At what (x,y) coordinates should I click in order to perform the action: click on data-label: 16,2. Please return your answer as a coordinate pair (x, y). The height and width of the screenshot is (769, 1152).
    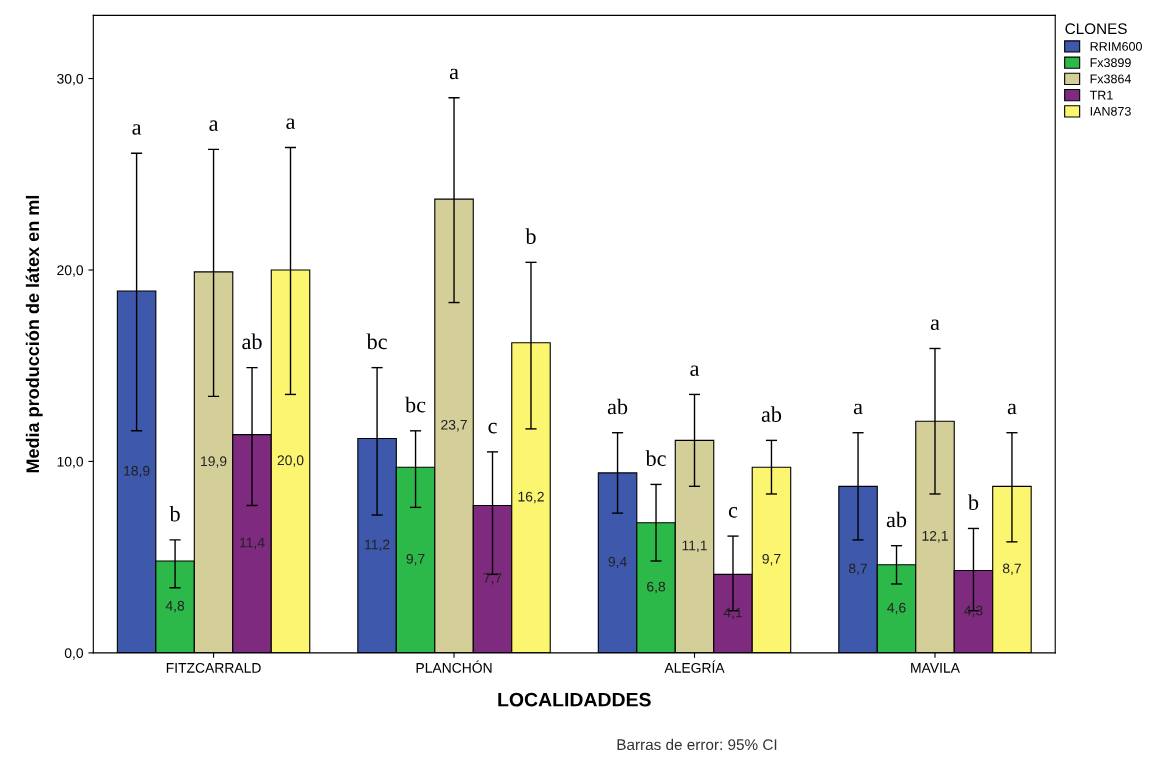
    Looking at the image, I should click on (531, 497).